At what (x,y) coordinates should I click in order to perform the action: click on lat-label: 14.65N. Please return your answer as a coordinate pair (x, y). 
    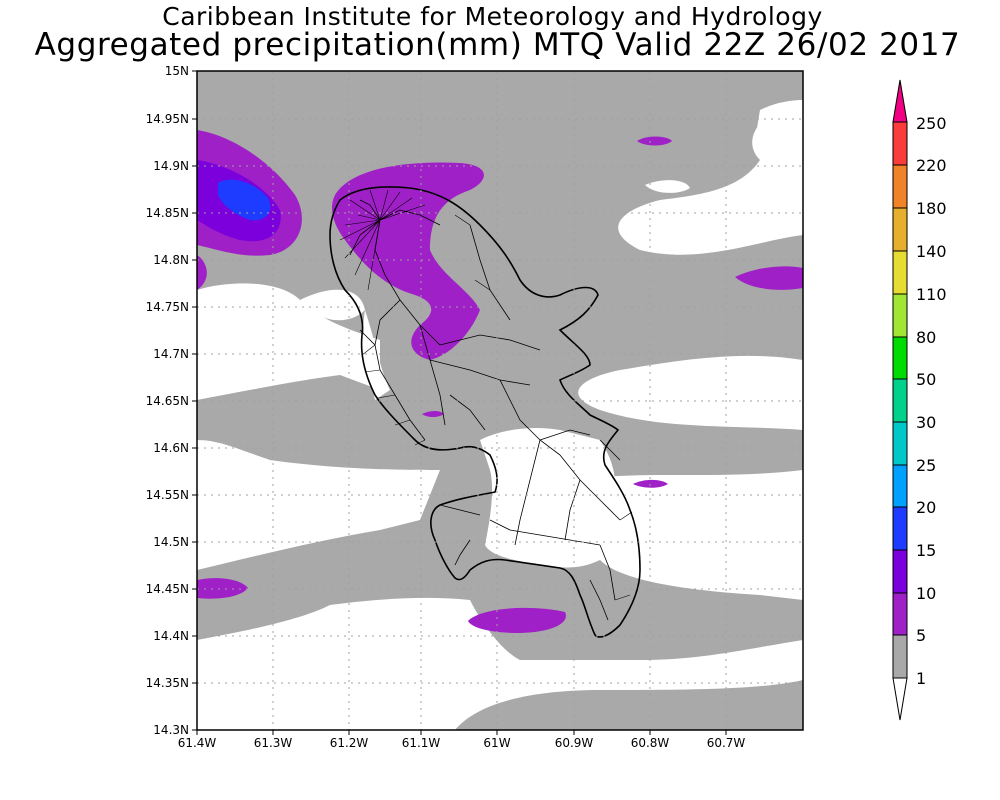
    Looking at the image, I should click on (167, 401).